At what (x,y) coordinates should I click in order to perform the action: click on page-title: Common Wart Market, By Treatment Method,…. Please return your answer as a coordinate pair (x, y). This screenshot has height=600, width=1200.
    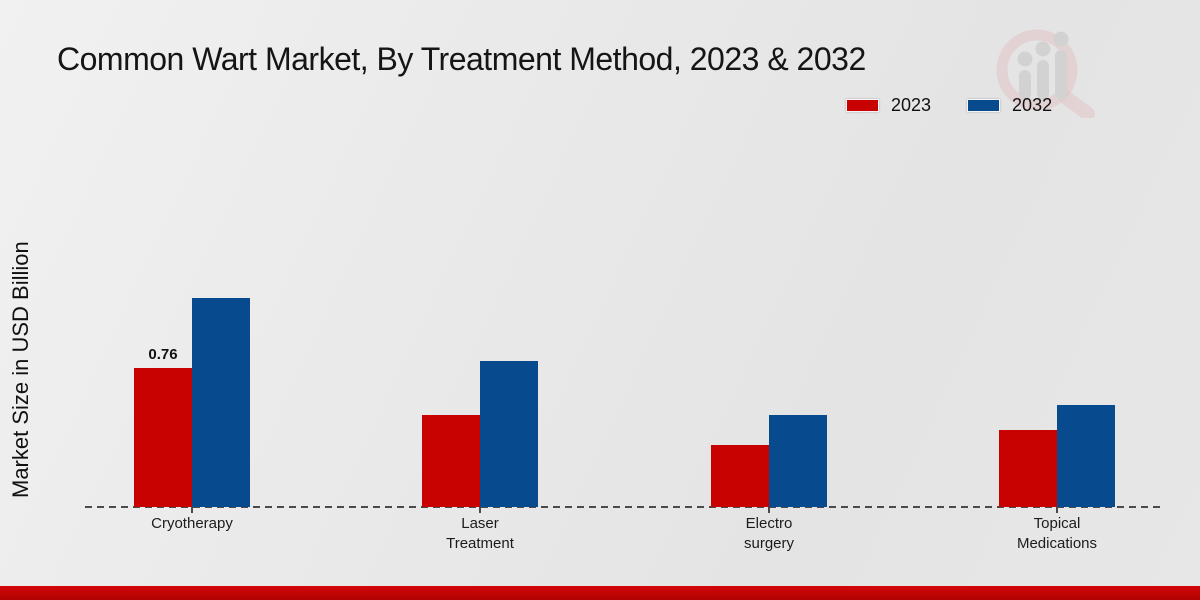
    Looking at the image, I should click on (461, 59).